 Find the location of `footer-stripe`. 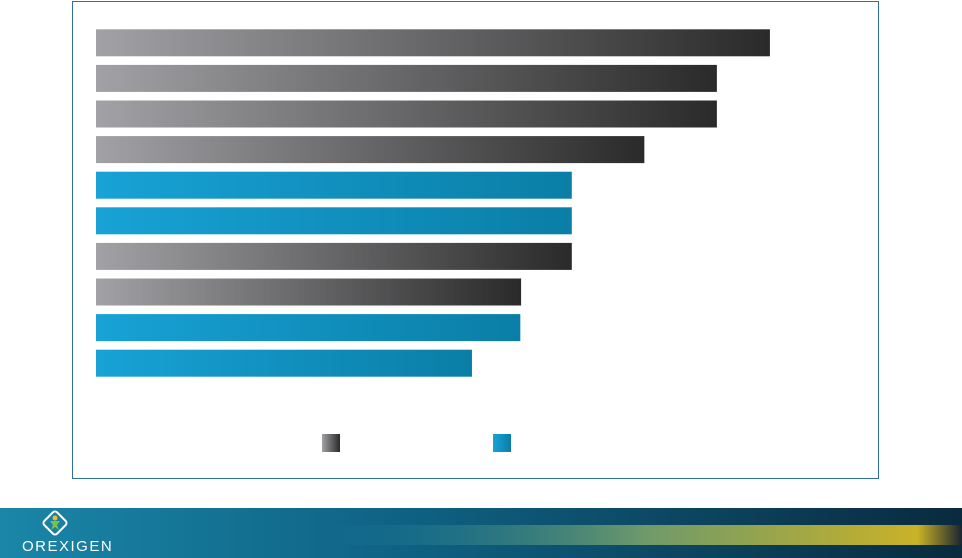

footer-stripe is located at coordinates (646, 535).